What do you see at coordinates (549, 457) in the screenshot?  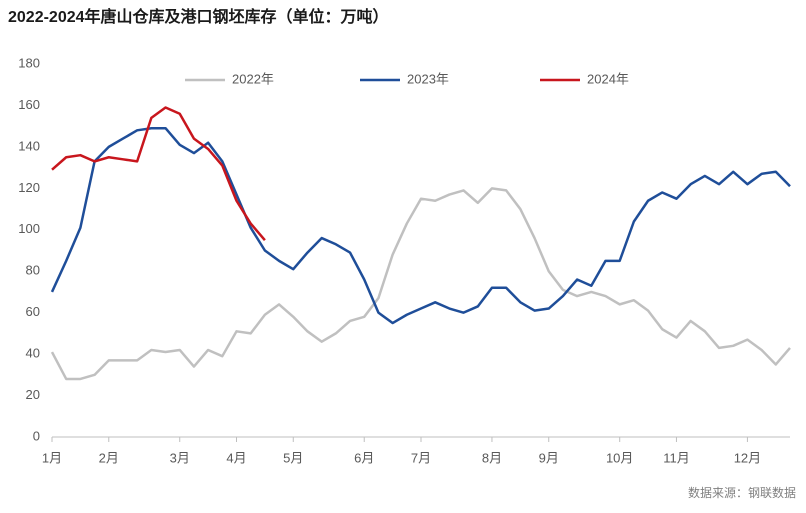 I see `x-tick-label: 9月` at bounding box center [549, 457].